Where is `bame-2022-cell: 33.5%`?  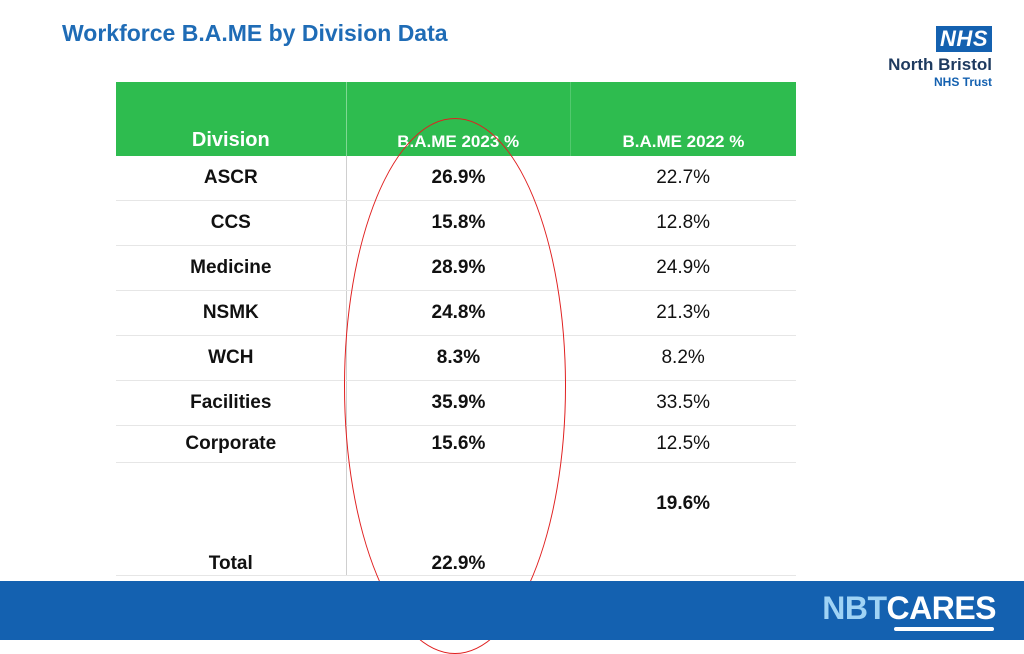
bame-2022-cell: 33.5% is located at coordinates (683, 403).